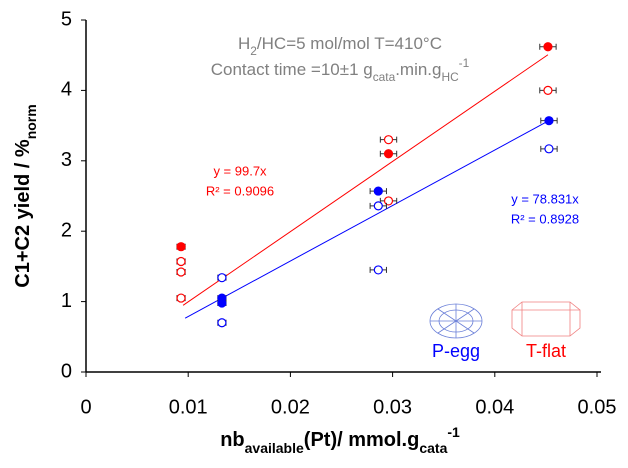 The image size is (628, 468). I want to click on x-tick-label: 0.01, so click(188, 407).